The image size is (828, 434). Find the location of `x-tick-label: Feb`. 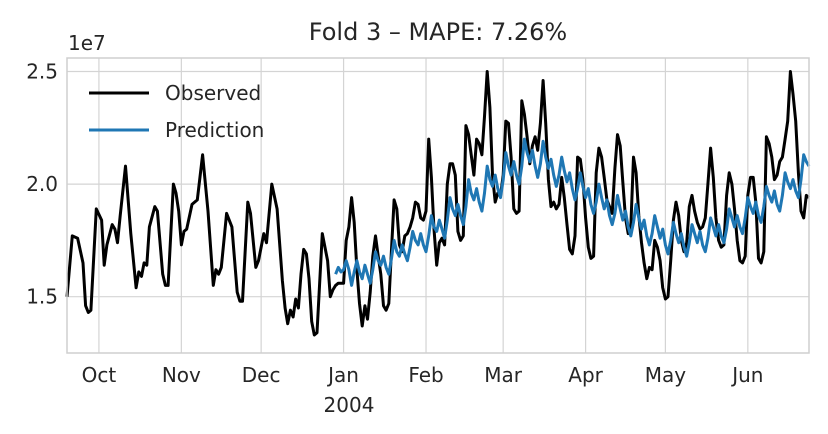

x-tick-label: Feb is located at coordinates (425, 375).